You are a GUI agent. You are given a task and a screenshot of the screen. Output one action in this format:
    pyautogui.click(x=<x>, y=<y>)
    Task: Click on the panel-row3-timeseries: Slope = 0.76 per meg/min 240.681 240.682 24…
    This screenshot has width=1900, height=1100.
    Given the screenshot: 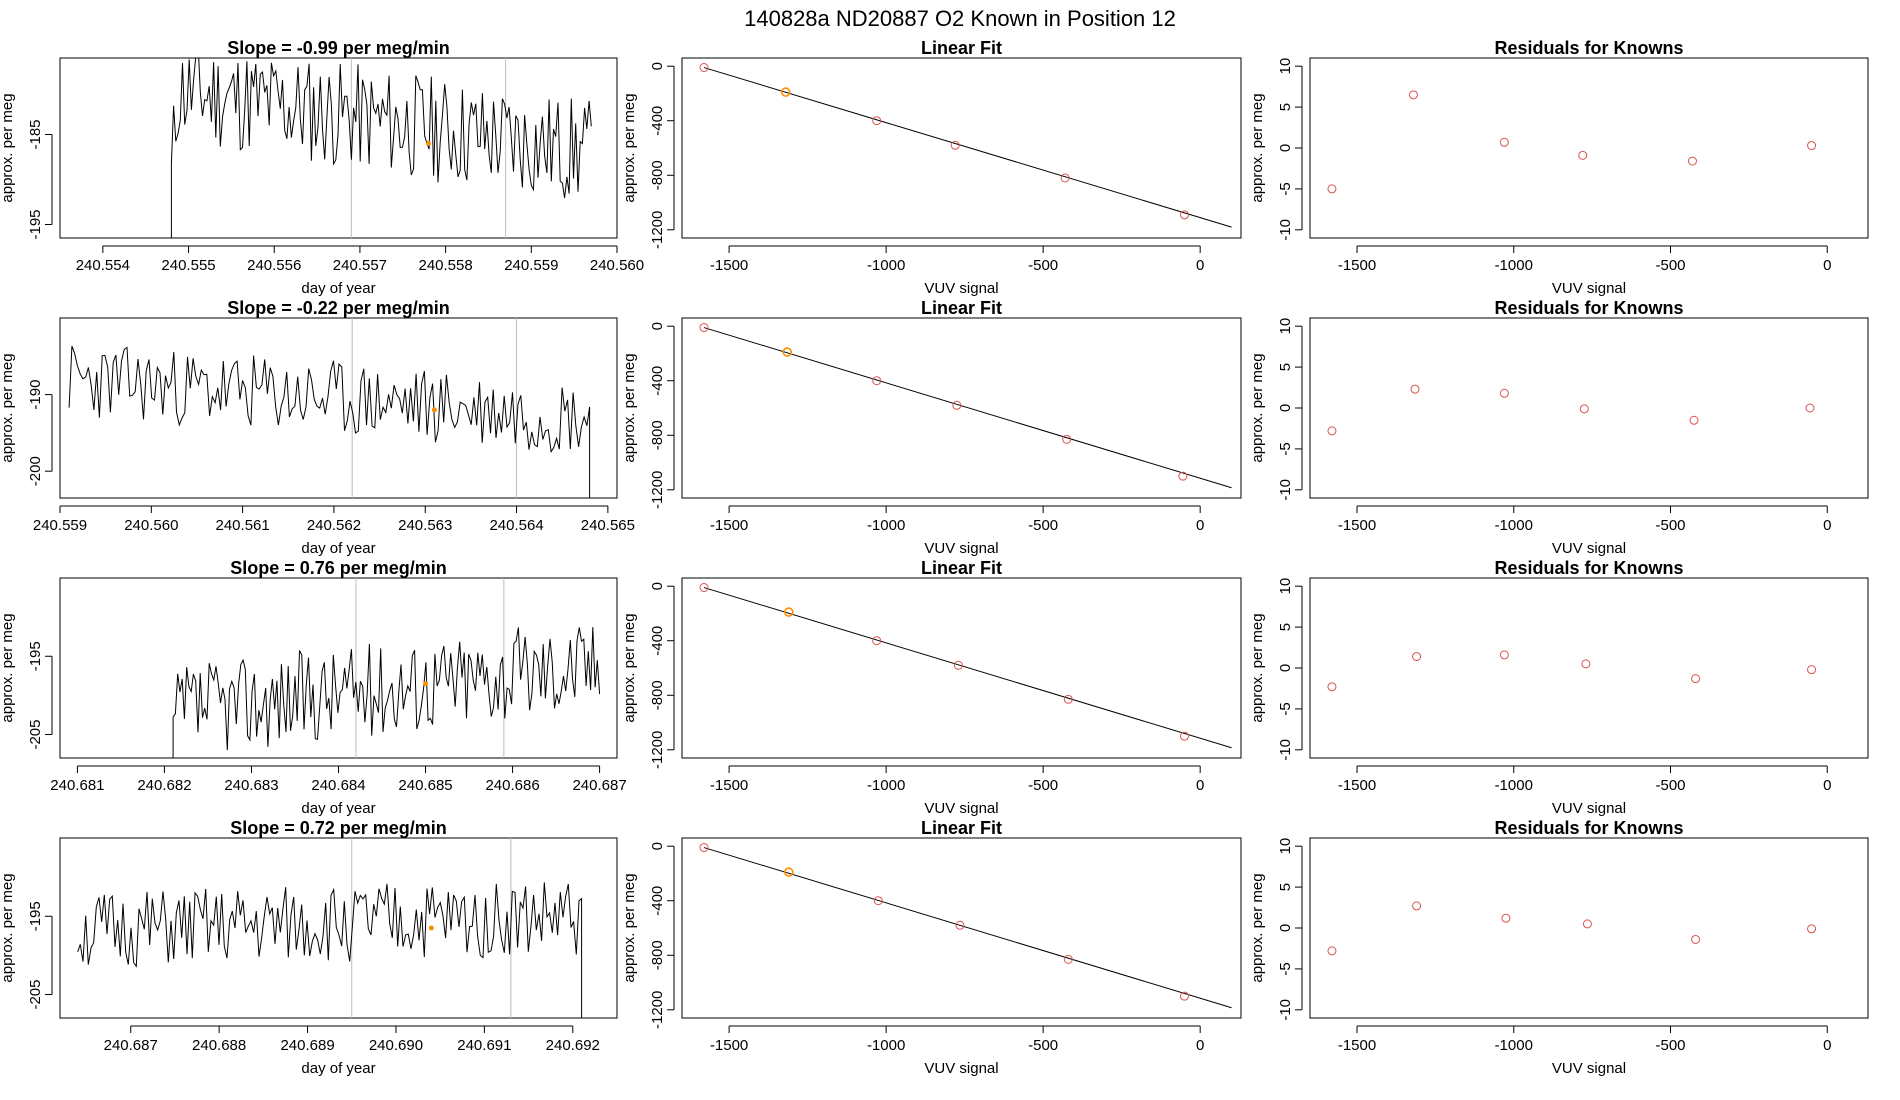 What is the action you would take?
    pyautogui.click(x=313, y=687)
    